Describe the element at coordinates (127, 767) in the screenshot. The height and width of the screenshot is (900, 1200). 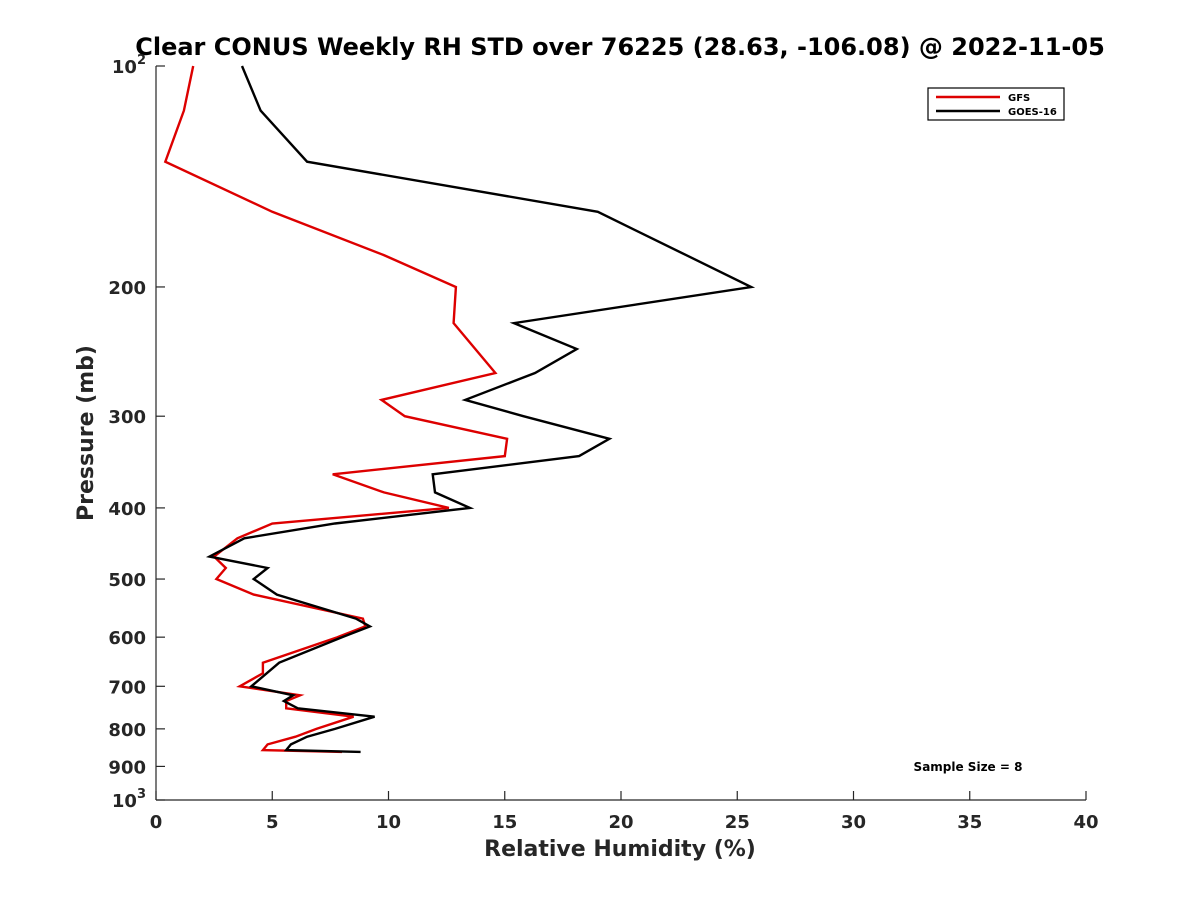
I see `y-tick-label: 900` at that location.